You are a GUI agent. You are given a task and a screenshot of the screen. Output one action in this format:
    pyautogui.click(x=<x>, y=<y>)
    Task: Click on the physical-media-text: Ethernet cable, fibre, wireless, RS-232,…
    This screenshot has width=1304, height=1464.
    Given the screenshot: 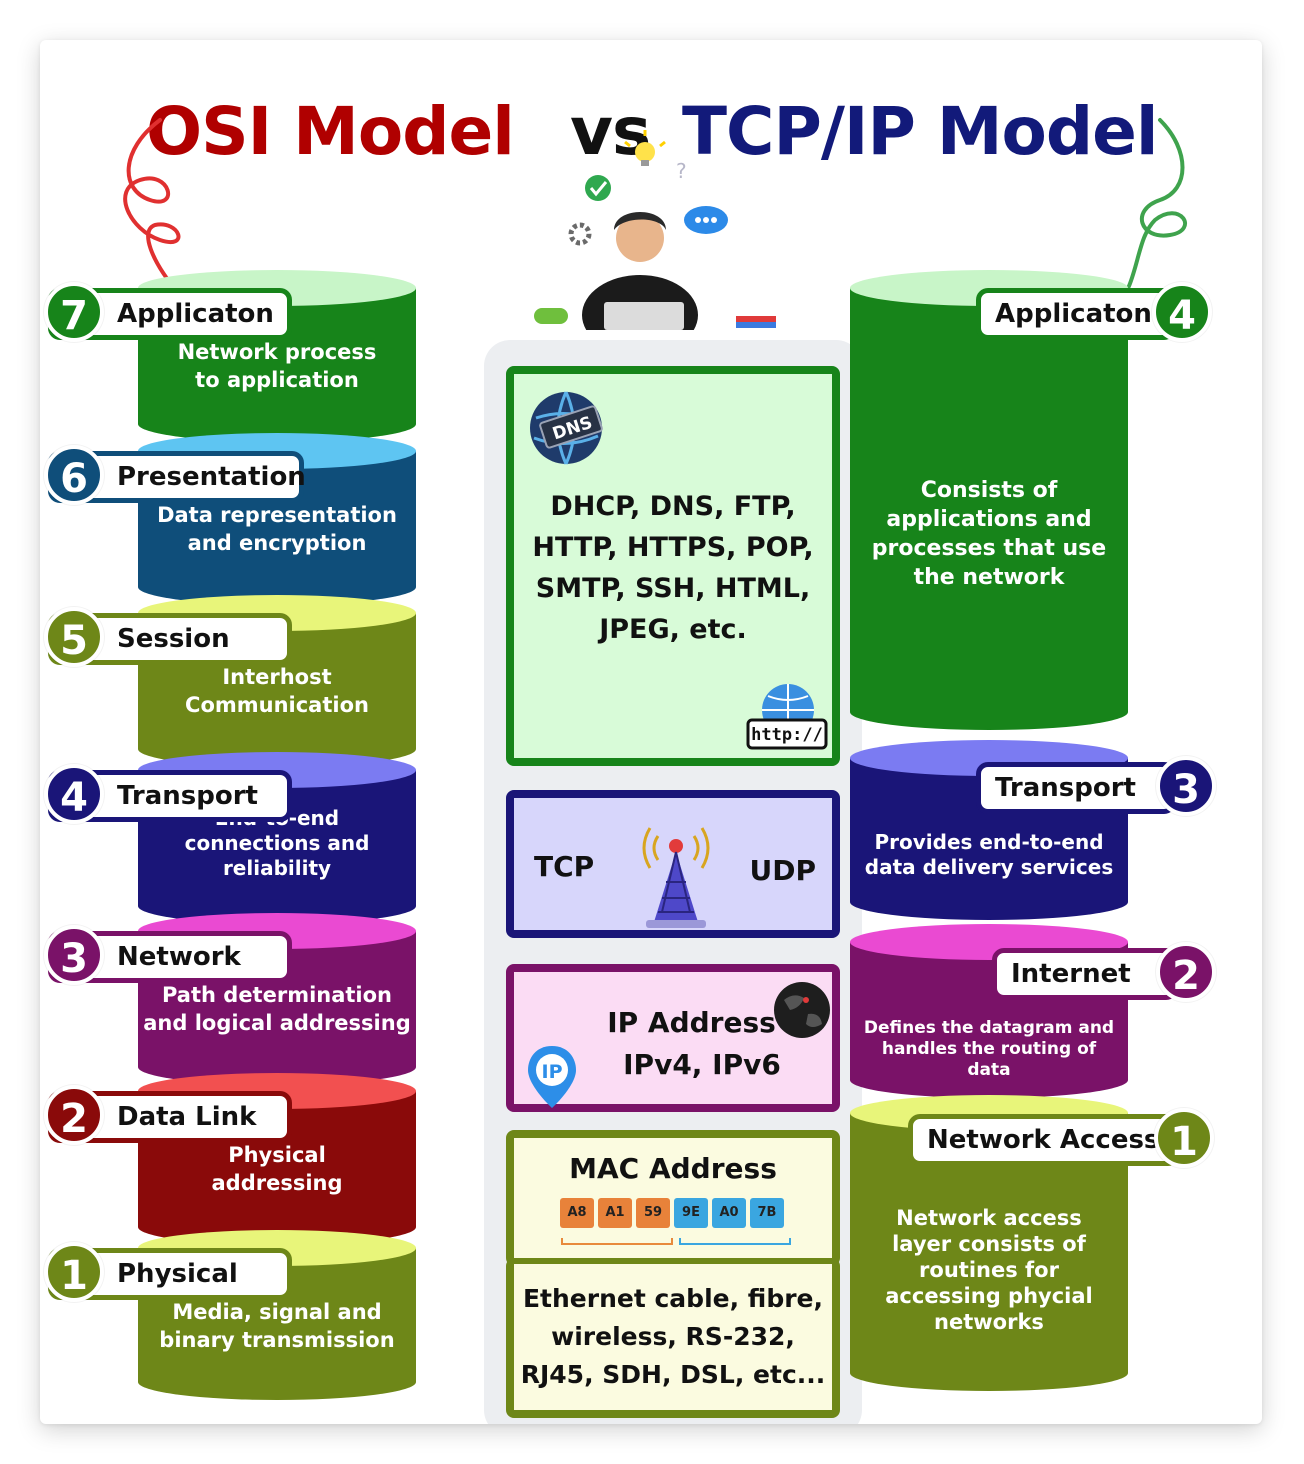 What is the action you would take?
    pyautogui.click(x=673, y=1336)
    